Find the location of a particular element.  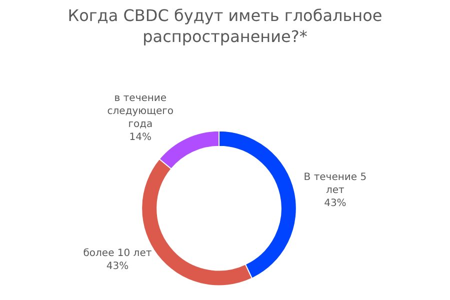

slice-label: в течение следующего года is located at coordinates (140, 111).